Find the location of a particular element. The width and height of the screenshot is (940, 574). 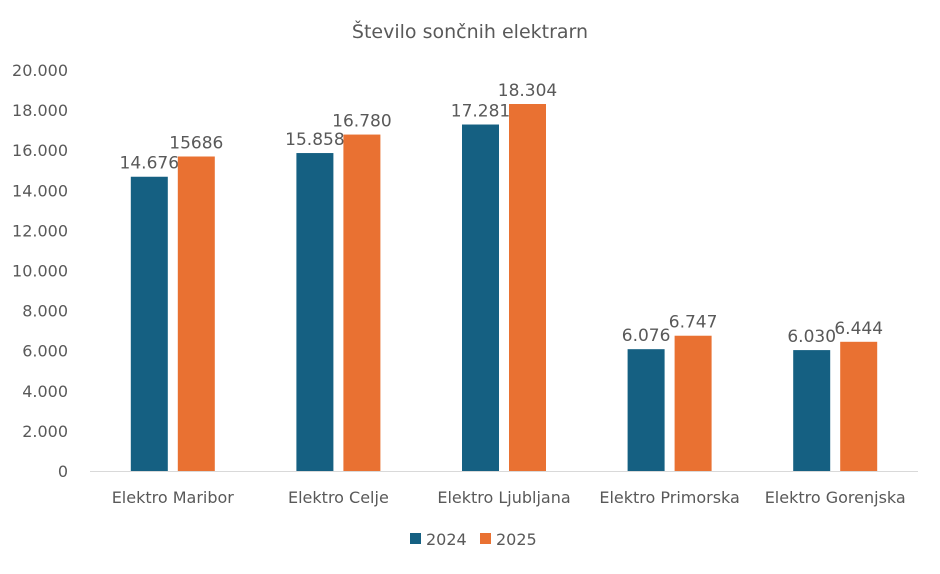

y-tick-label: 12.000 is located at coordinates (40, 230).